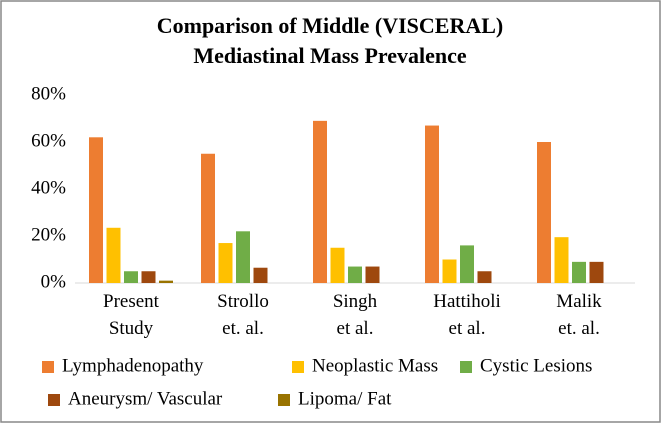 Image resolution: width=661 pixels, height=423 pixels. What do you see at coordinates (48, 234) in the screenshot?
I see `y-tick-label: 20%` at bounding box center [48, 234].